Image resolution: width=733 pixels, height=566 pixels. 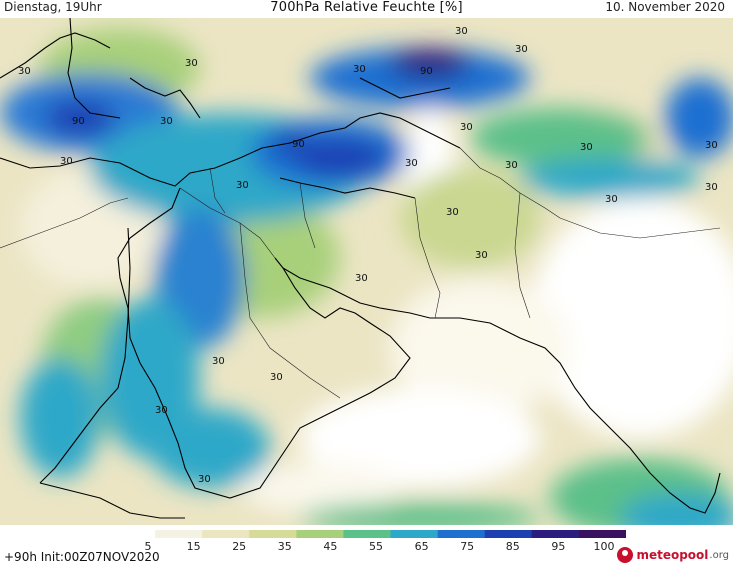 What do you see at coordinates (239, 546) in the screenshot?
I see `legend-tick-label: 25` at bounding box center [239, 546].